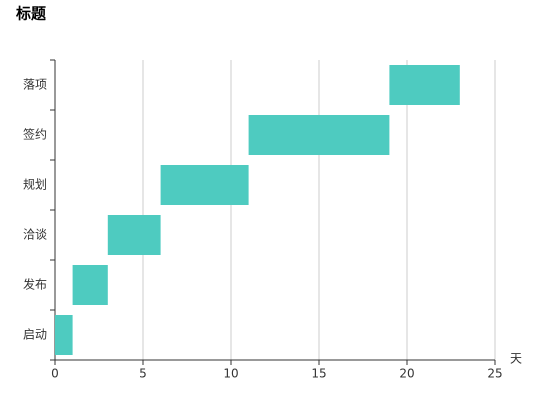 The width and height of the screenshot is (550, 420). I want to click on y-tick-label: 落项, so click(35, 85).